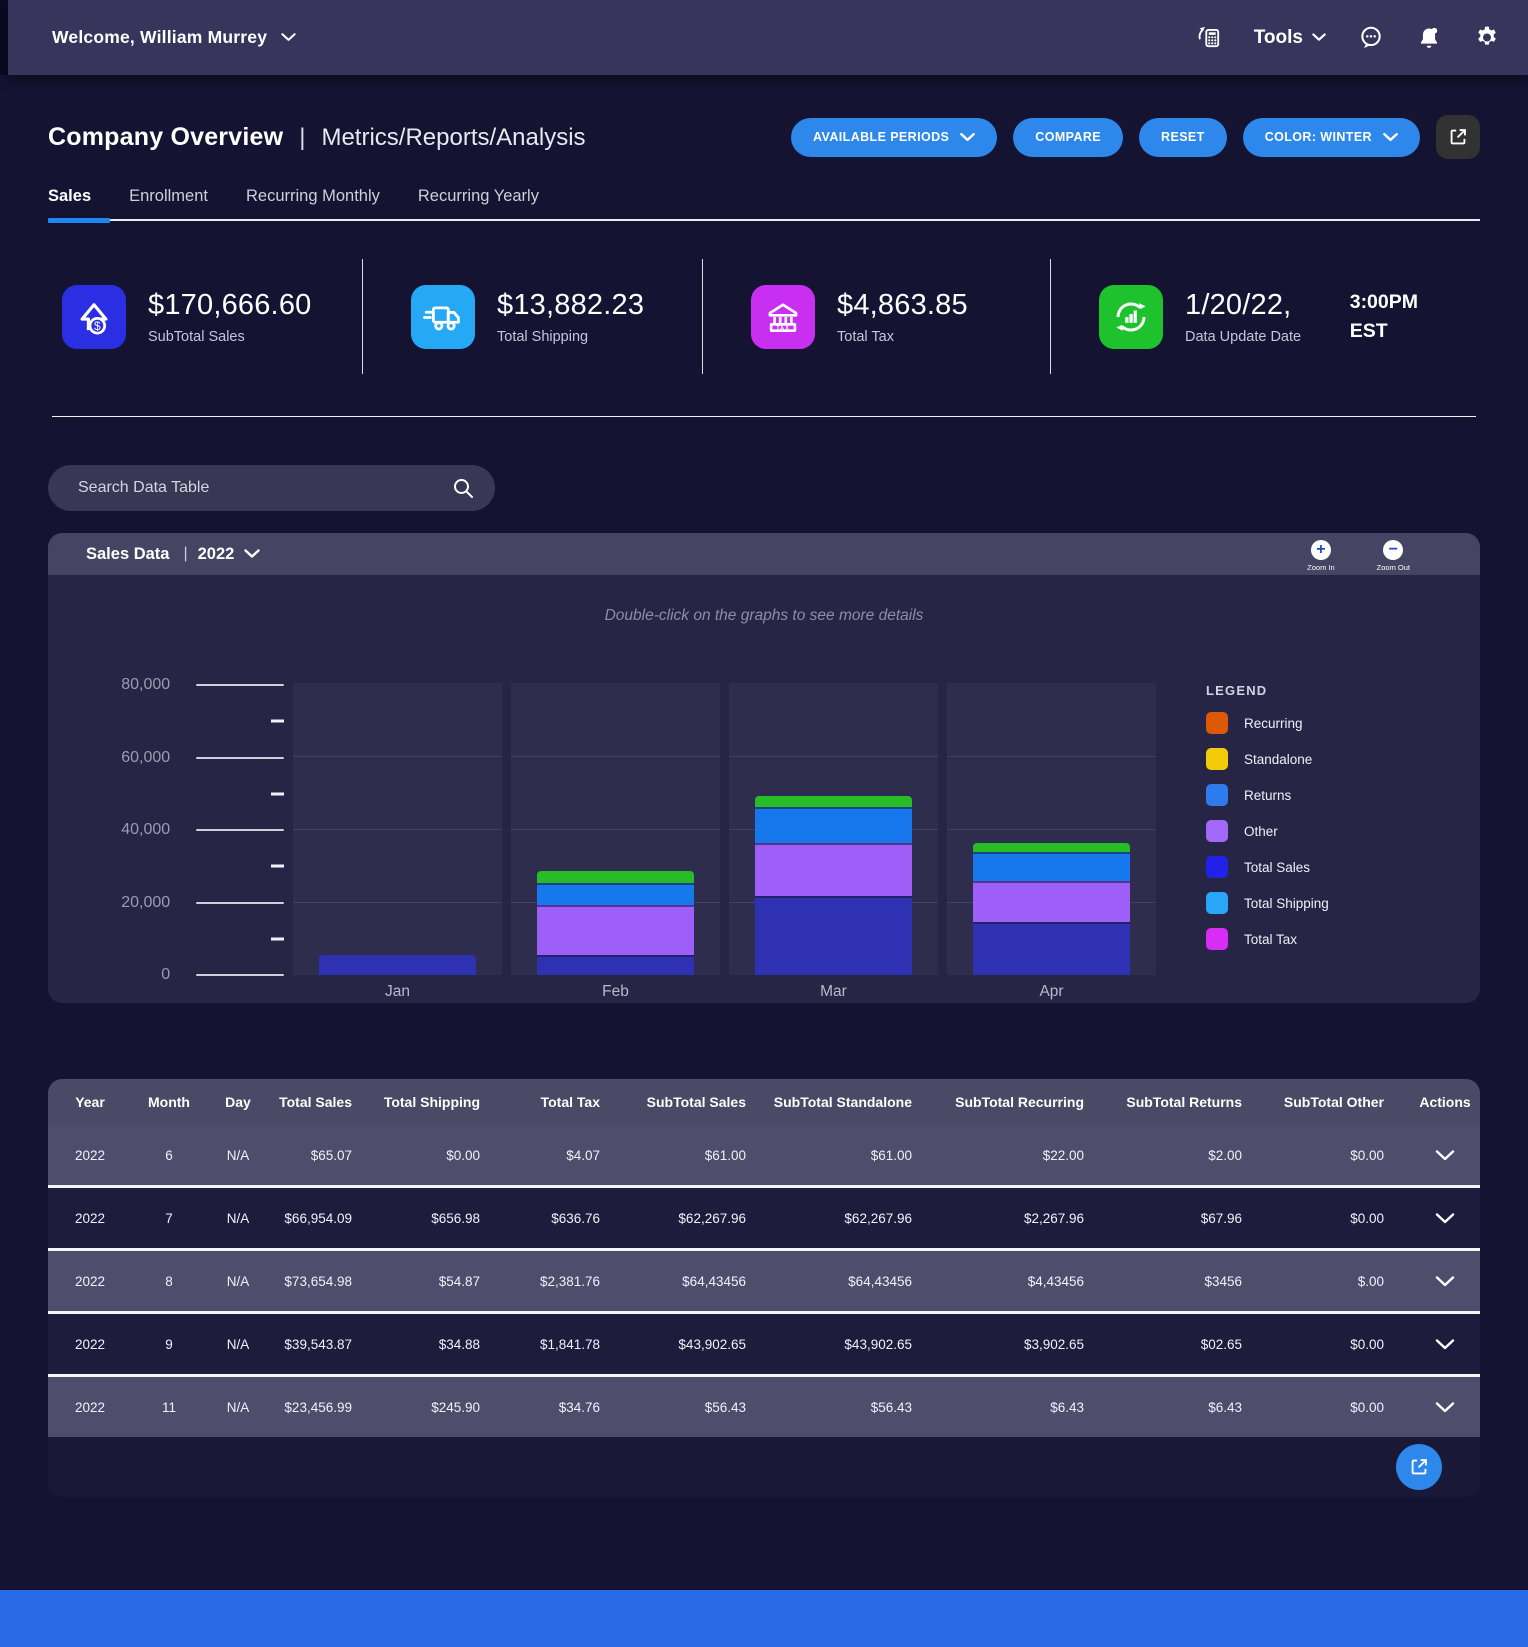 This screenshot has width=1528, height=1647. What do you see at coordinates (1458, 137) in the screenshot?
I see `open-external-button` at bounding box center [1458, 137].